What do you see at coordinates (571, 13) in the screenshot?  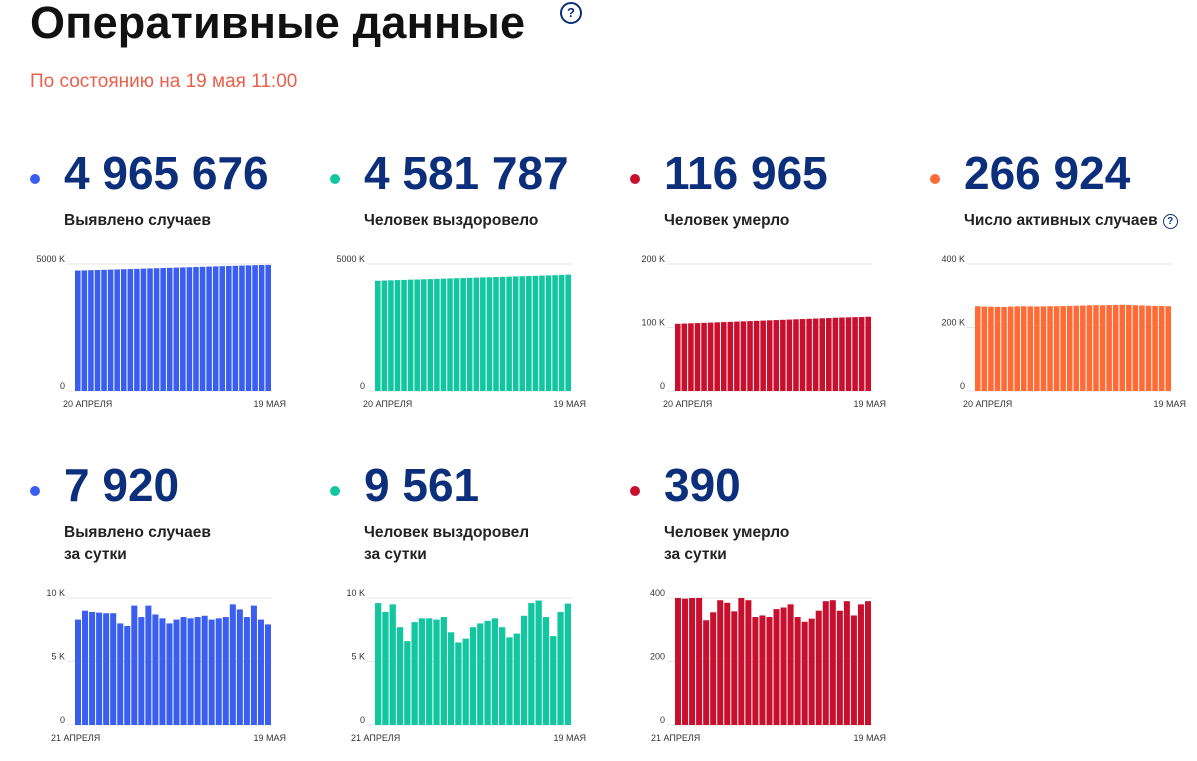 I see `help-icon: ?` at bounding box center [571, 13].